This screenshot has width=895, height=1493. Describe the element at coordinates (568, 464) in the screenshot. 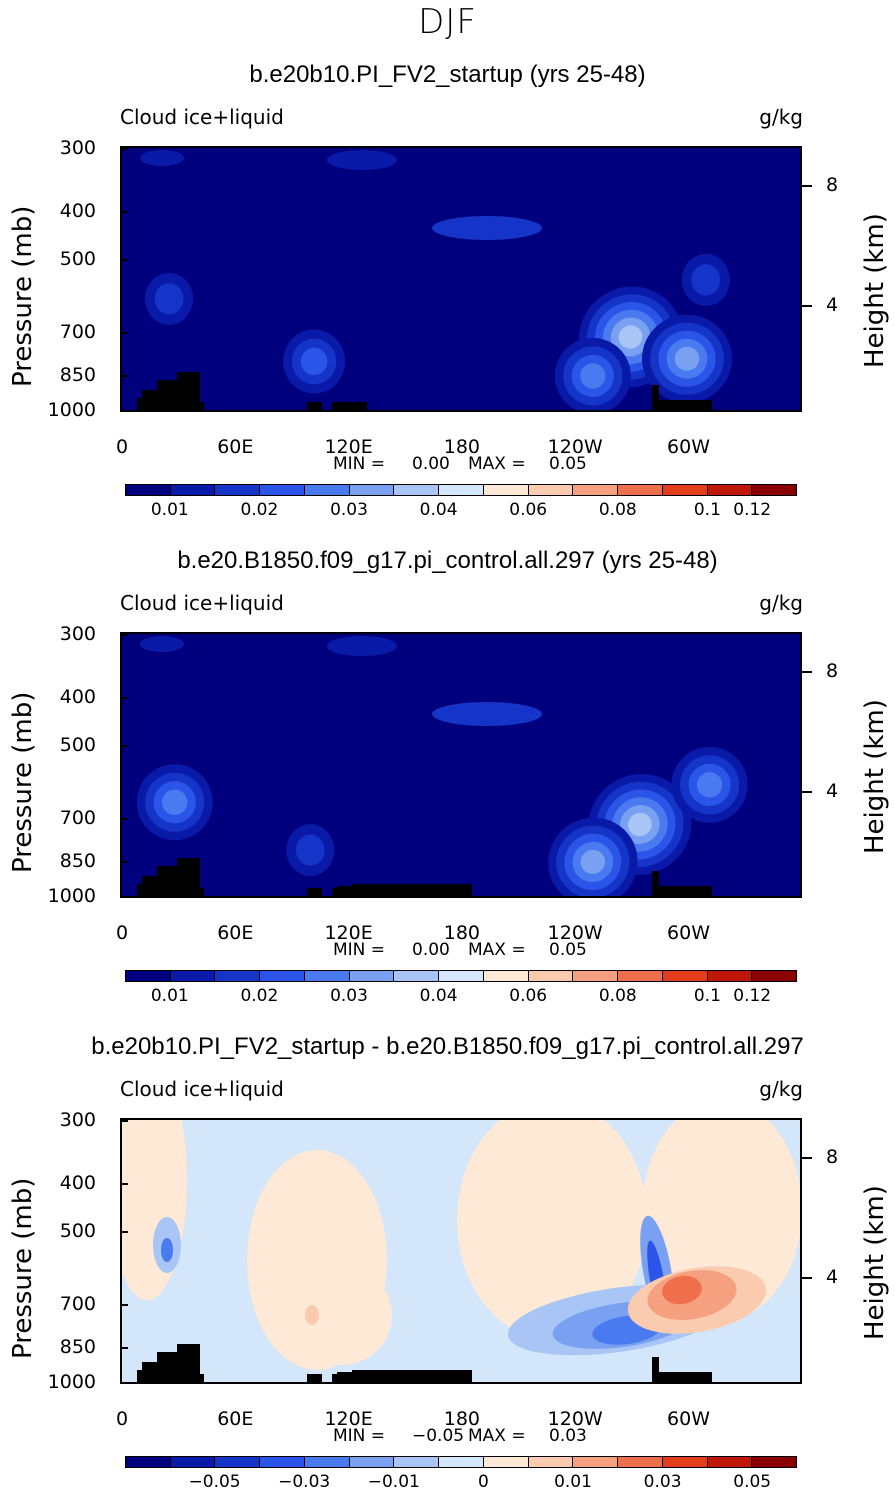

I see `stat-max-value: 0.05` at that location.